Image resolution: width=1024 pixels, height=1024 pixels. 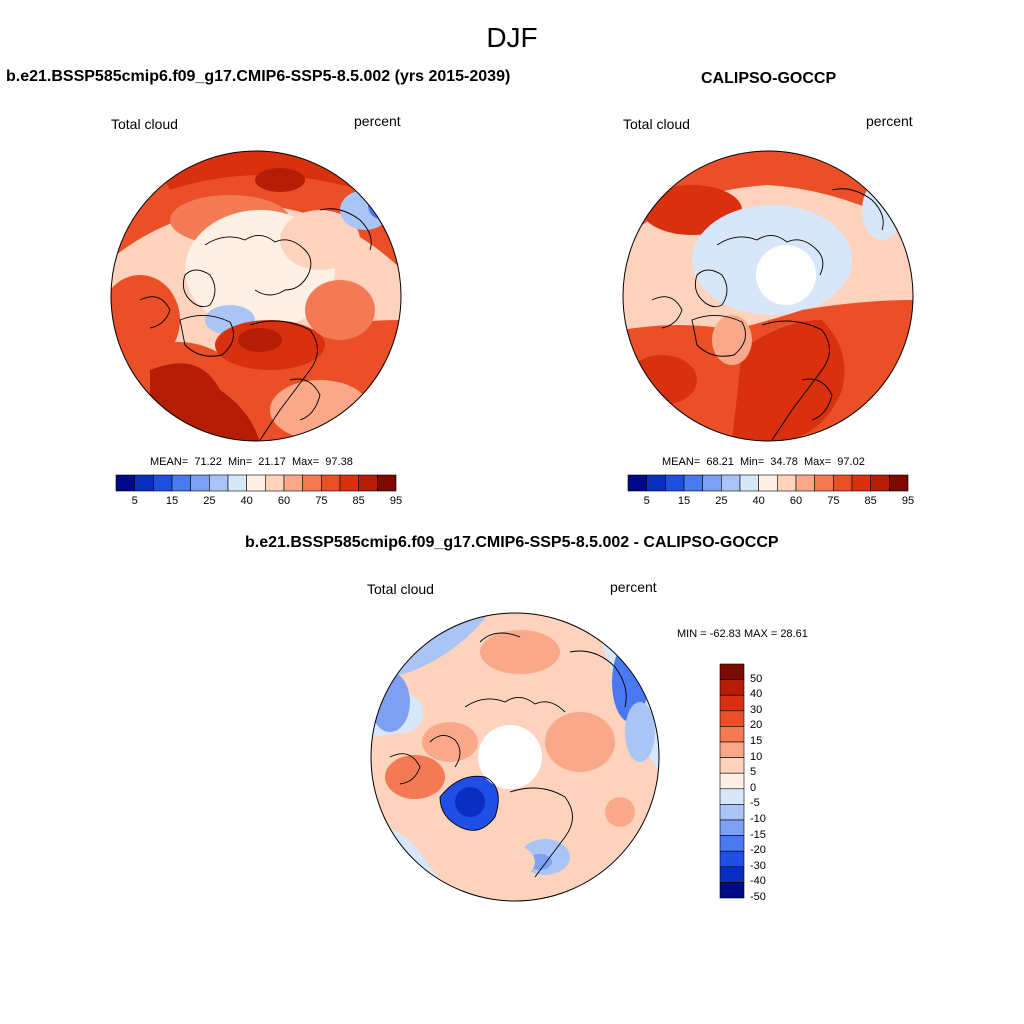 What do you see at coordinates (768, 296) in the screenshot?
I see `panel2-polar-map` at bounding box center [768, 296].